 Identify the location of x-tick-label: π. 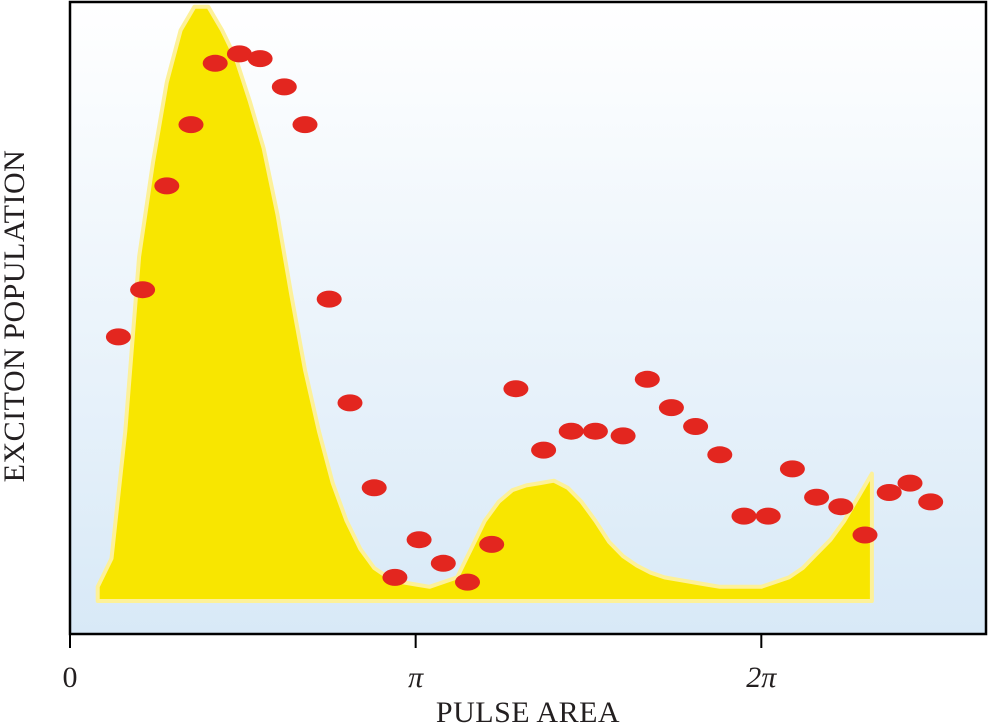
(416, 677).